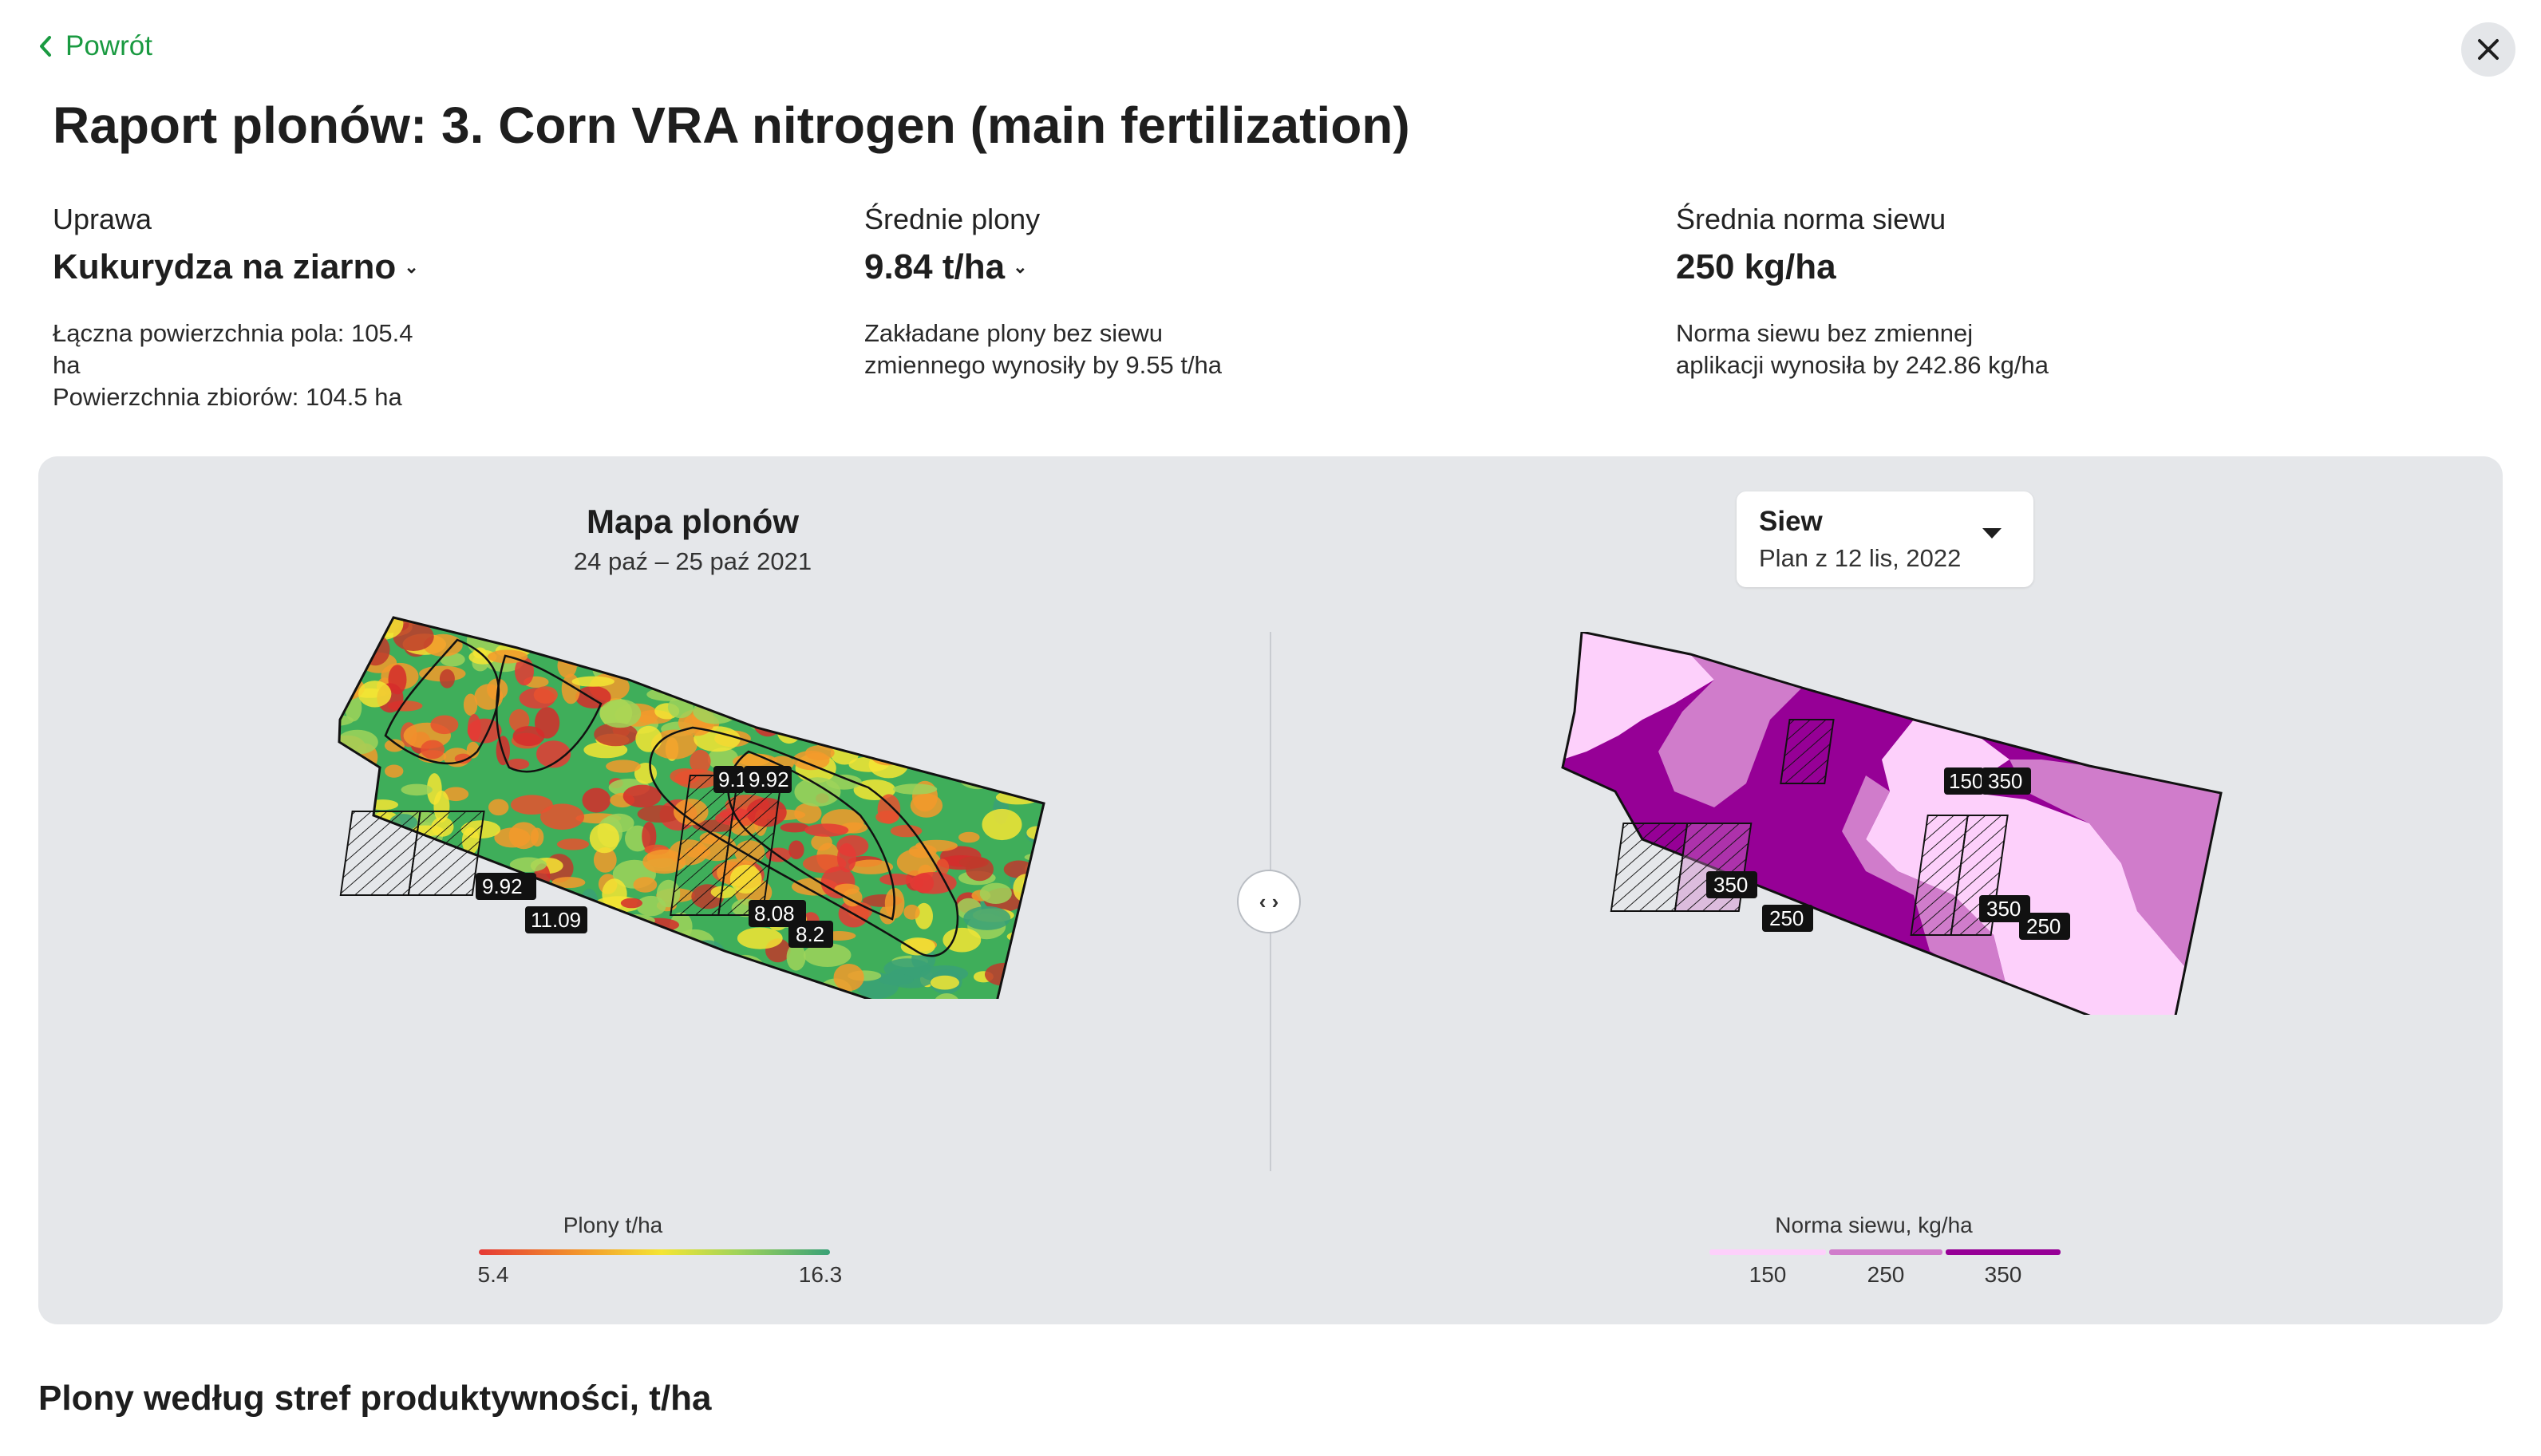 The height and width of the screenshot is (1456, 2541). Describe the element at coordinates (691, 808) in the screenshot. I see `yield-raster` at that location.